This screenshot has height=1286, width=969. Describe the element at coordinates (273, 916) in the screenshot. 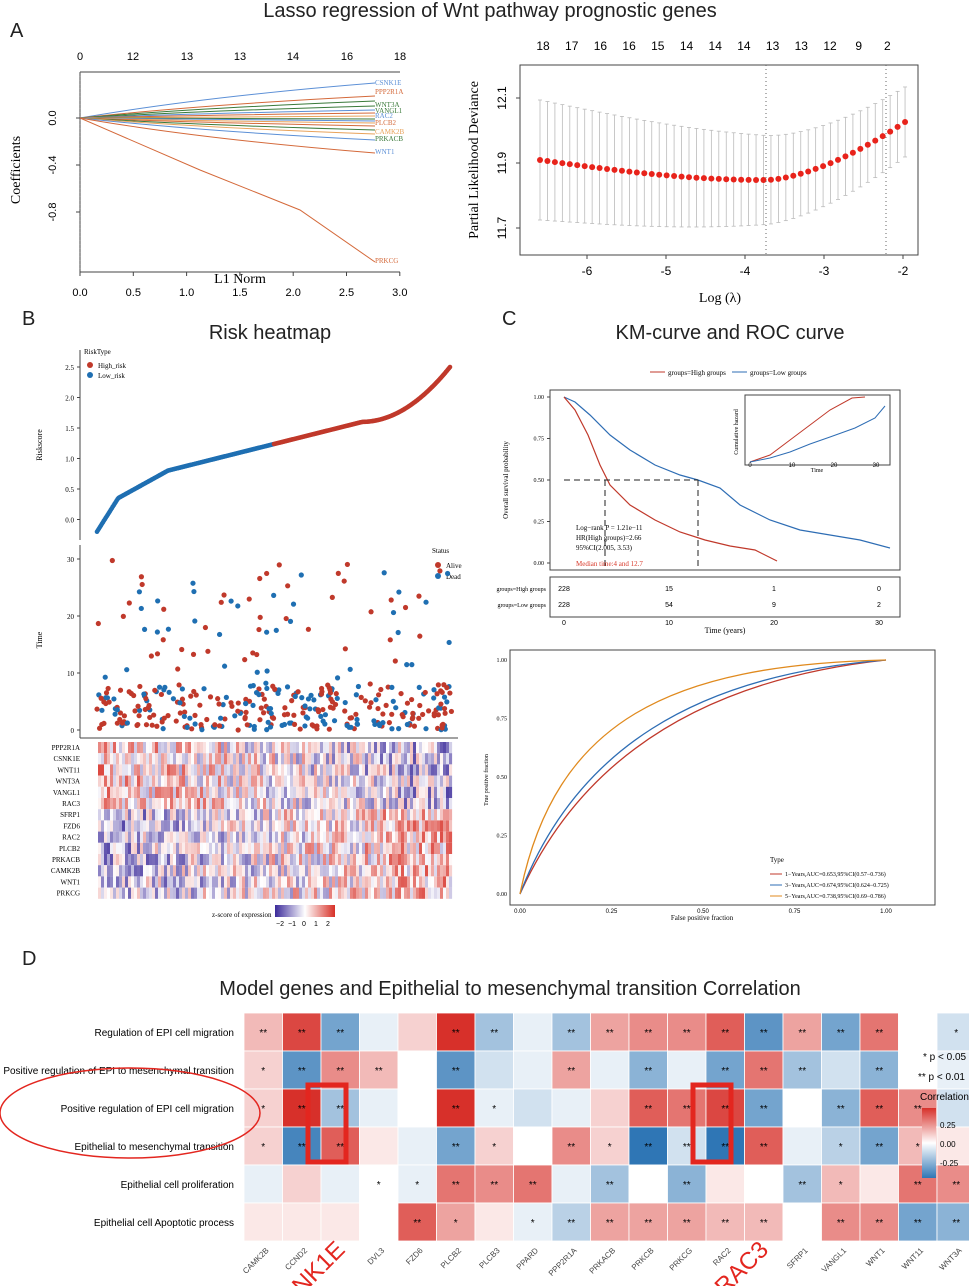

I see `zscore-legend: z-score of expression −2 −1 0 1 2` at that location.